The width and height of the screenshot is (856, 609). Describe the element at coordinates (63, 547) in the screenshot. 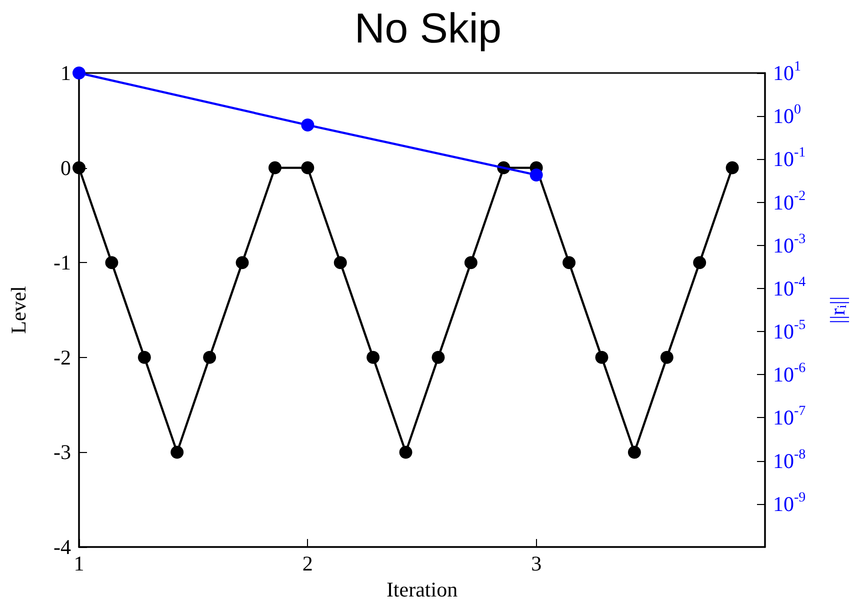

I see `y-tick-label: -4` at that location.